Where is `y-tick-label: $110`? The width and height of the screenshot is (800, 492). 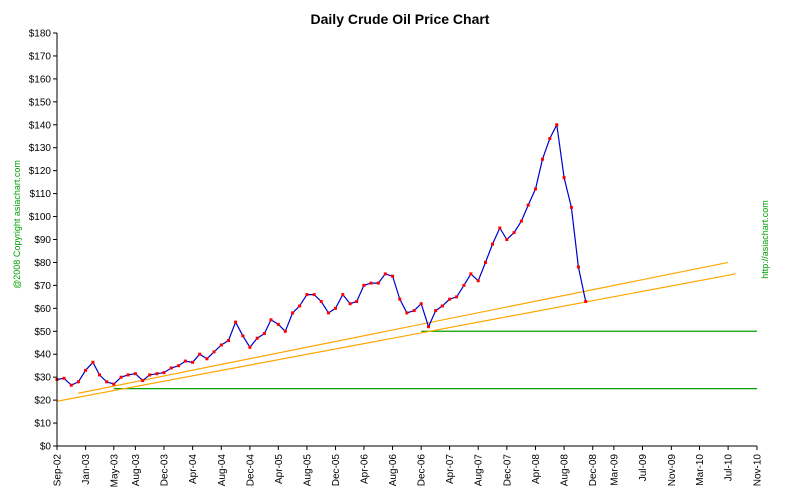 y-tick-label: $110 is located at coordinates (40, 194).